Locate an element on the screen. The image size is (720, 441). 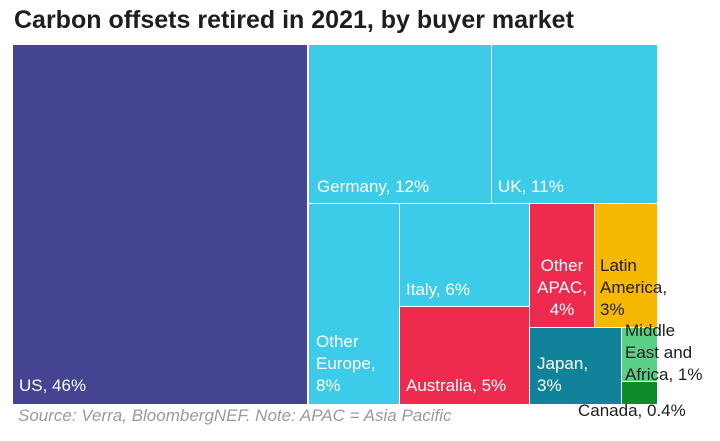
tile-label-latin-america: Latin America, 3% is located at coordinates (634, 287).